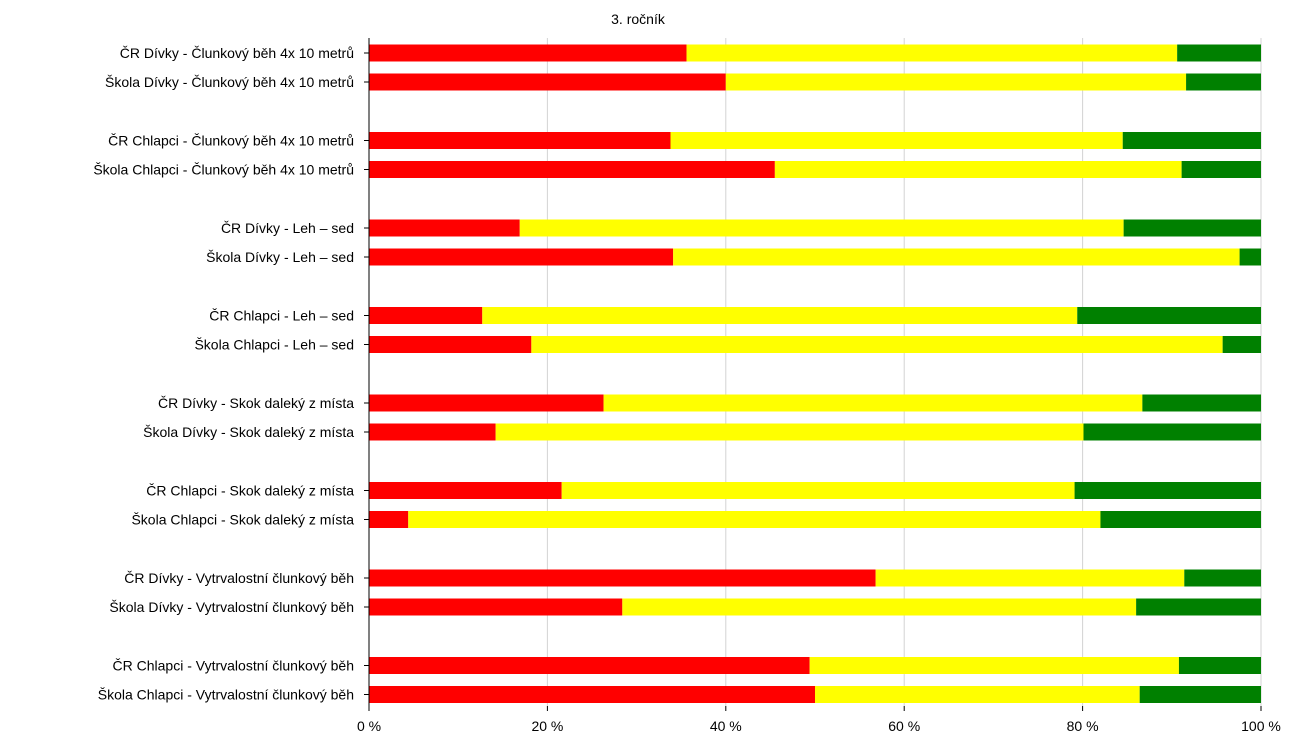  Describe the element at coordinates (904, 726) in the screenshot. I see `x-tick-label: 60 %` at that location.